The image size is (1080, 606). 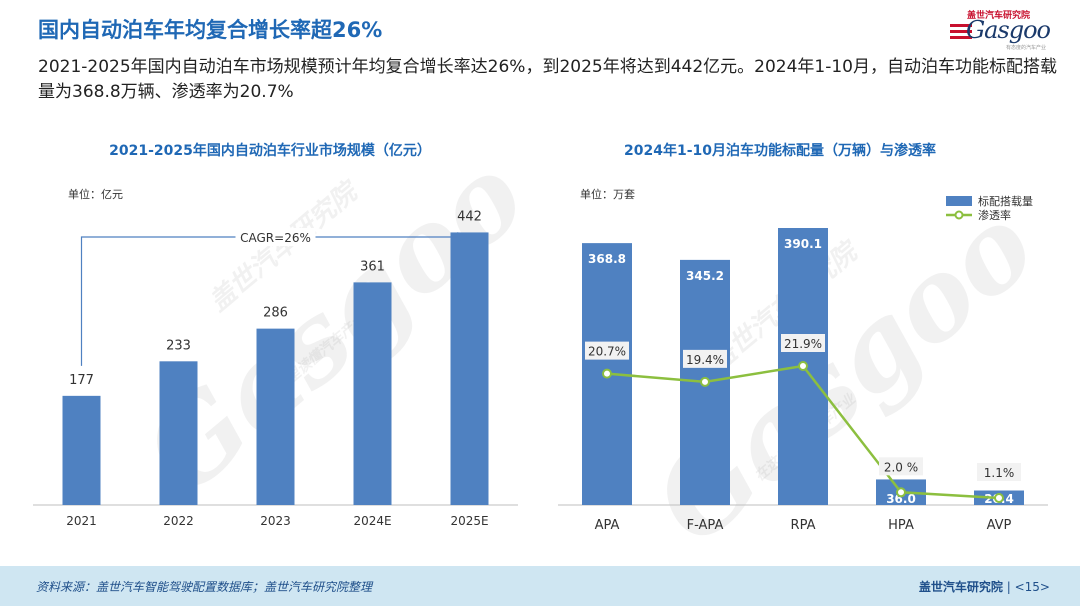 I want to click on left-chart-unit: 单位：亿元, so click(x=95, y=194).